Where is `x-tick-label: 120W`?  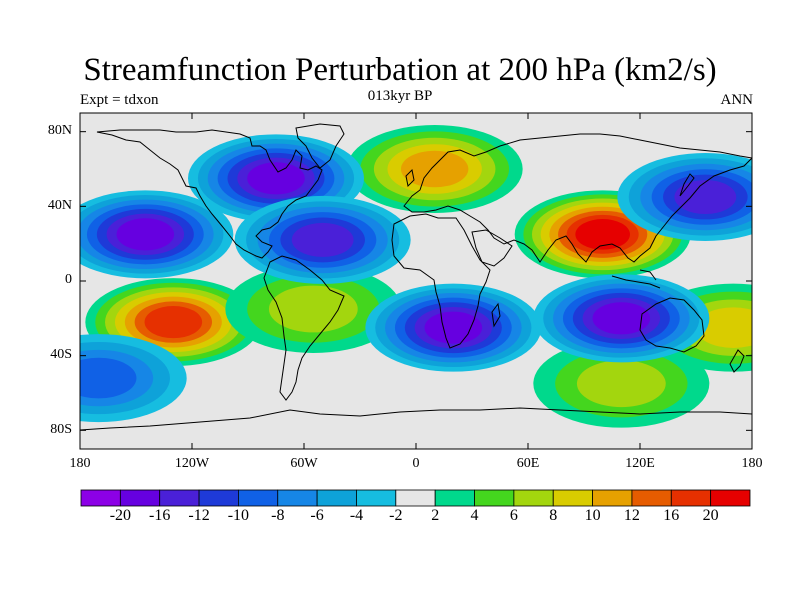 x-tick-label: 120W is located at coordinates (192, 463).